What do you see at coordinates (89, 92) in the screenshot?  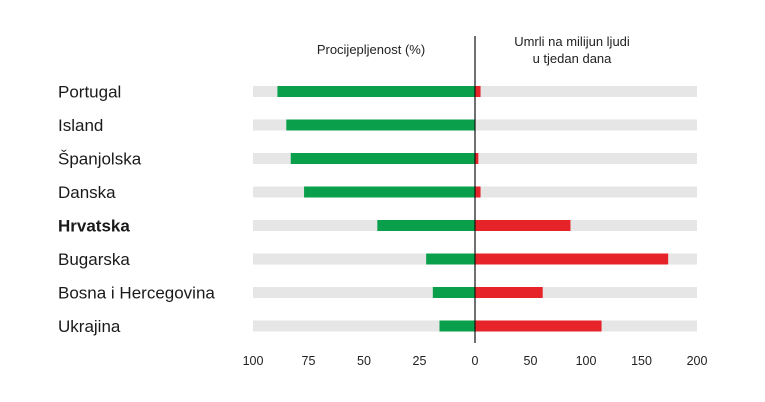 I see `country-label-portugal: Portugal` at bounding box center [89, 92].